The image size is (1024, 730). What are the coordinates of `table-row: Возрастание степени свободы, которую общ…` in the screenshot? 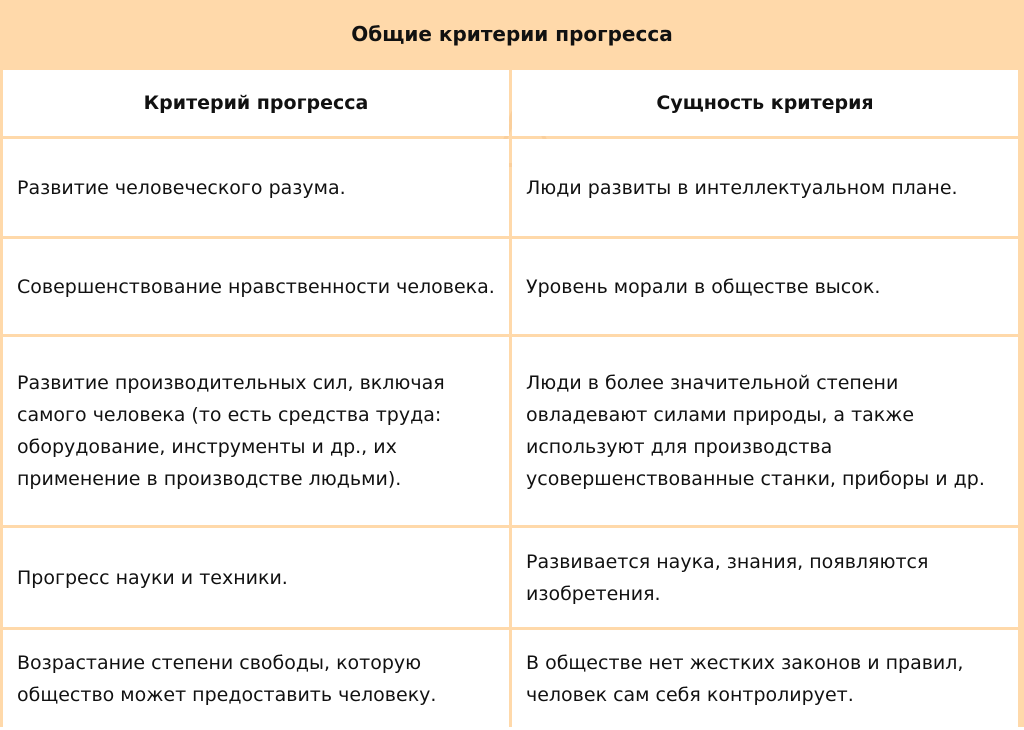 It's located at (510, 678).